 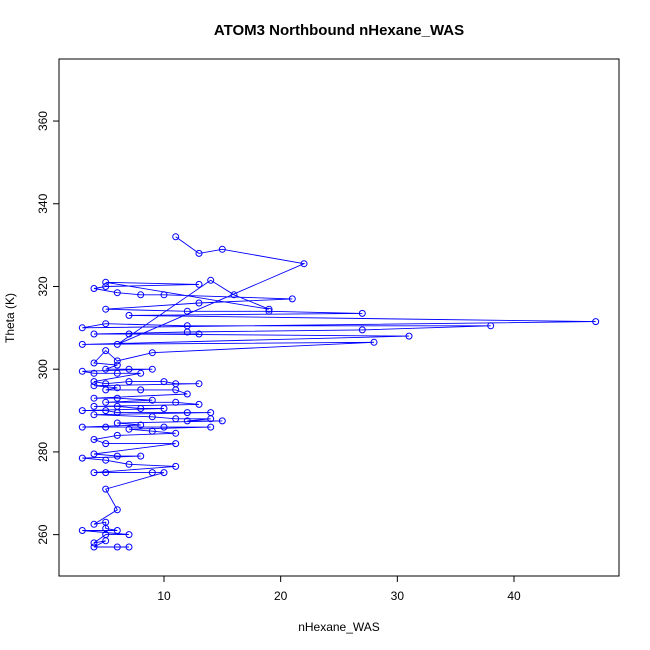 What do you see at coordinates (47, 328) in the screenshot?
I see `y-axis: 260 280 300 320 340 360` at bounding box center [47, 328].